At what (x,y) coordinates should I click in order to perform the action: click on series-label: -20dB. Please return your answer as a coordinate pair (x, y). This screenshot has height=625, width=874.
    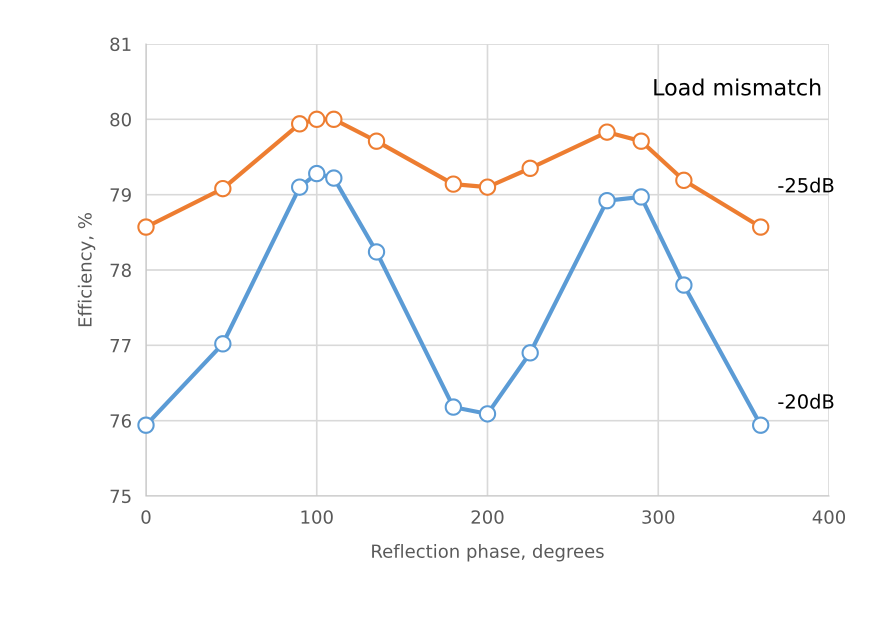
    Looking at the image, I should click on (806, 401).